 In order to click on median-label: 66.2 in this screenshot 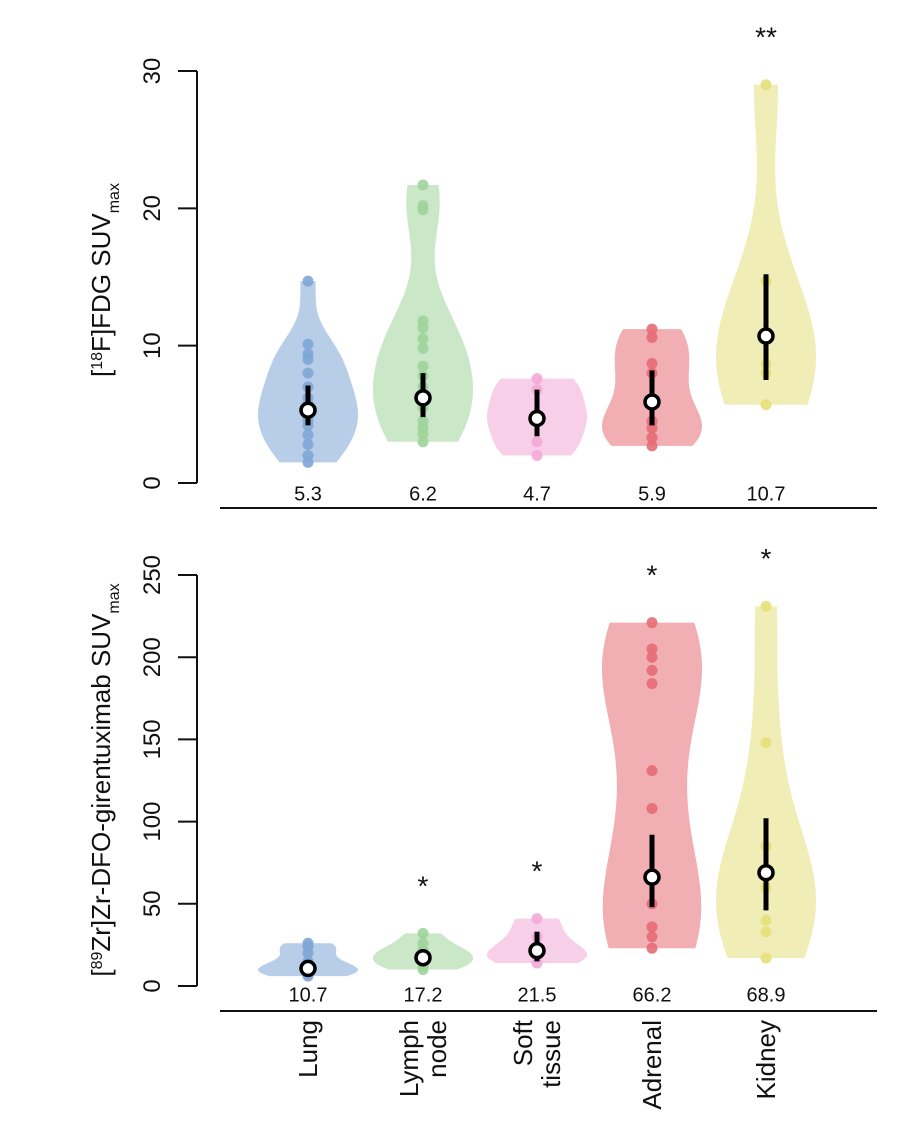, I will do `click(652, 995)`.